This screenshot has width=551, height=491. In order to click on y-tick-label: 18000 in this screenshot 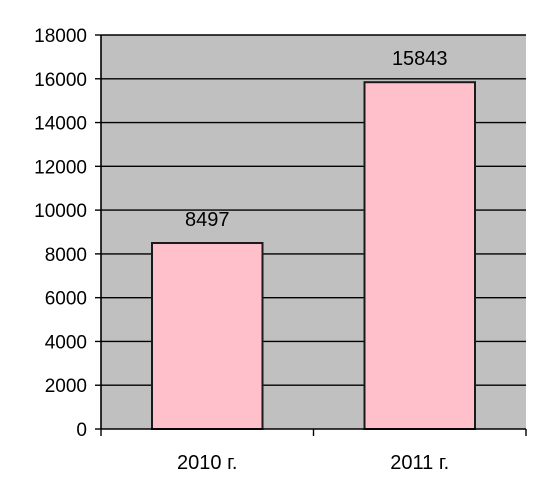, I will do `click(60, 36)`.